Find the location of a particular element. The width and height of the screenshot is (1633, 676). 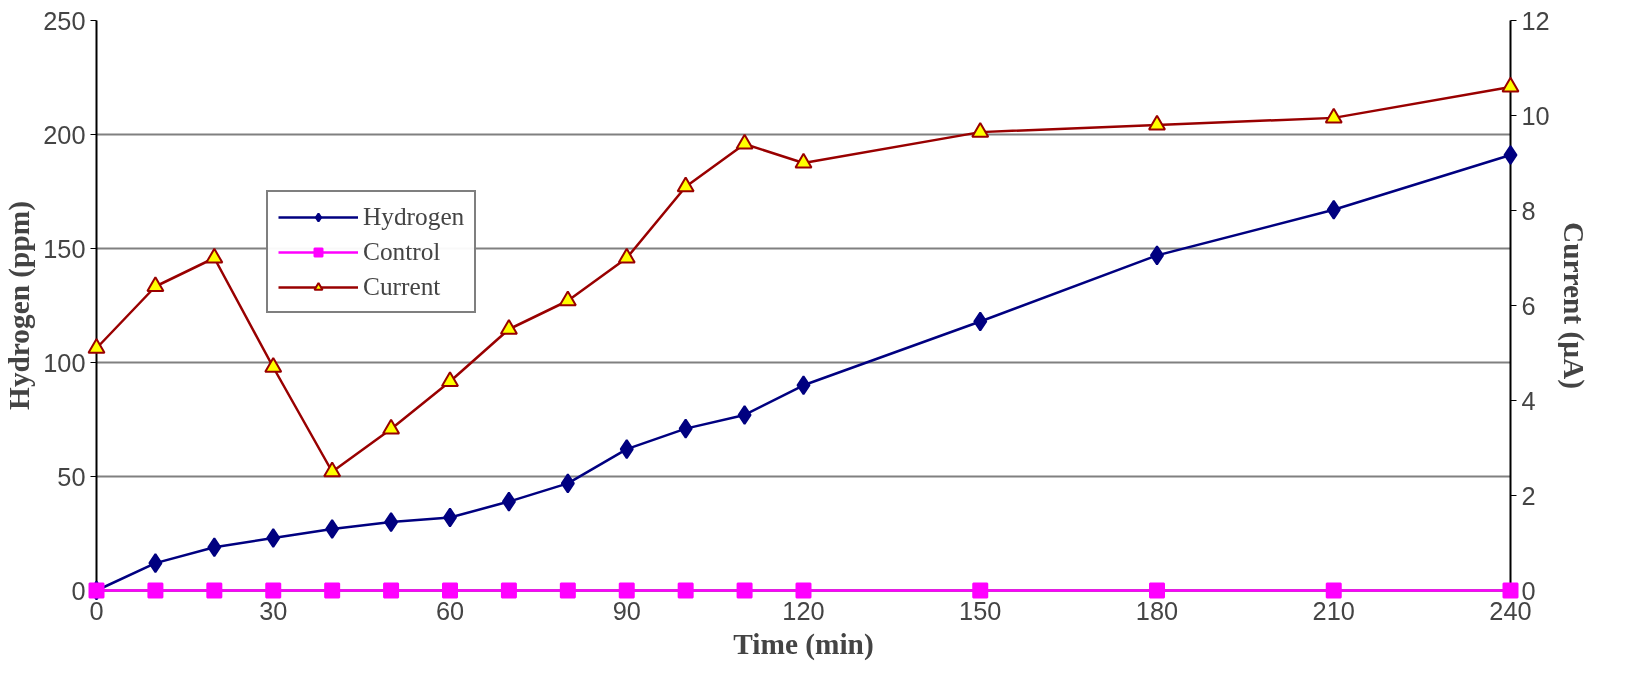

y2-tick-label: 8 is located at coordinates (1528, 210).